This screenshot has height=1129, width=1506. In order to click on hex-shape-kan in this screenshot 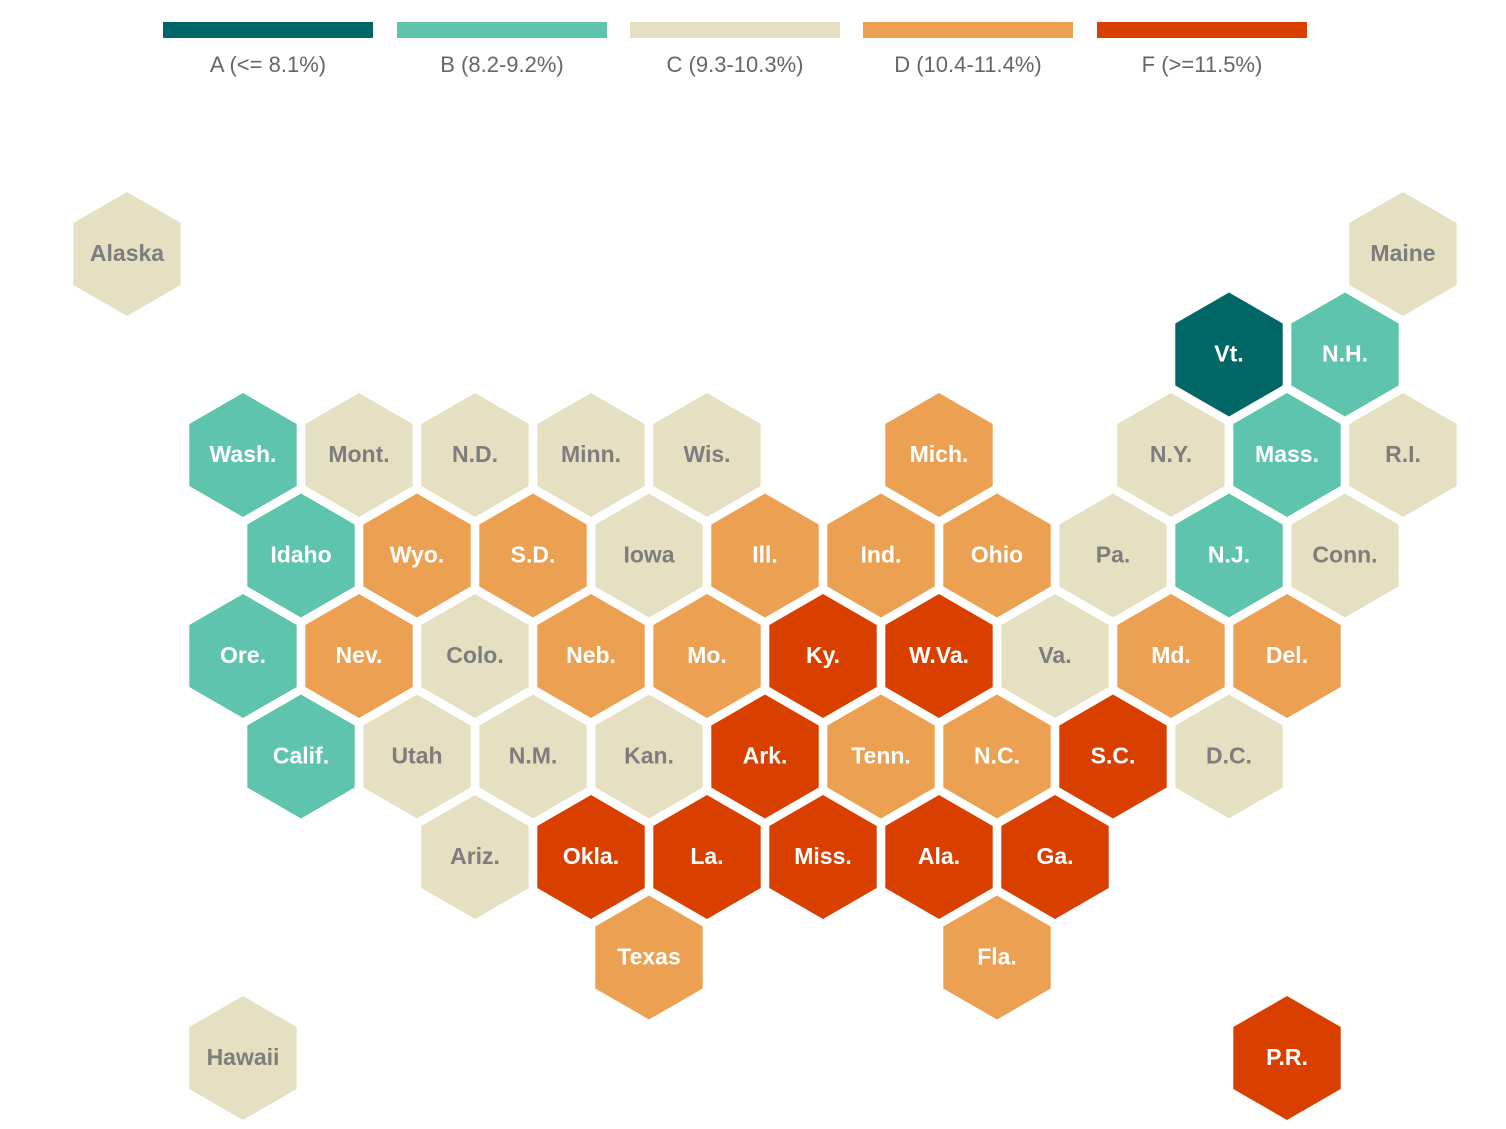, I will do `click(649, 756)`.